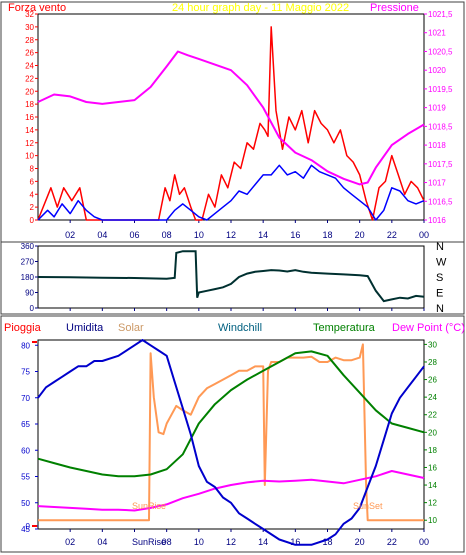 Image resolution: width=466 pixels, height=555 pixels. Describe the element at coordinates (149, 542) in the screenshot. I see `sunrise-x-label: SunRise` at that location.